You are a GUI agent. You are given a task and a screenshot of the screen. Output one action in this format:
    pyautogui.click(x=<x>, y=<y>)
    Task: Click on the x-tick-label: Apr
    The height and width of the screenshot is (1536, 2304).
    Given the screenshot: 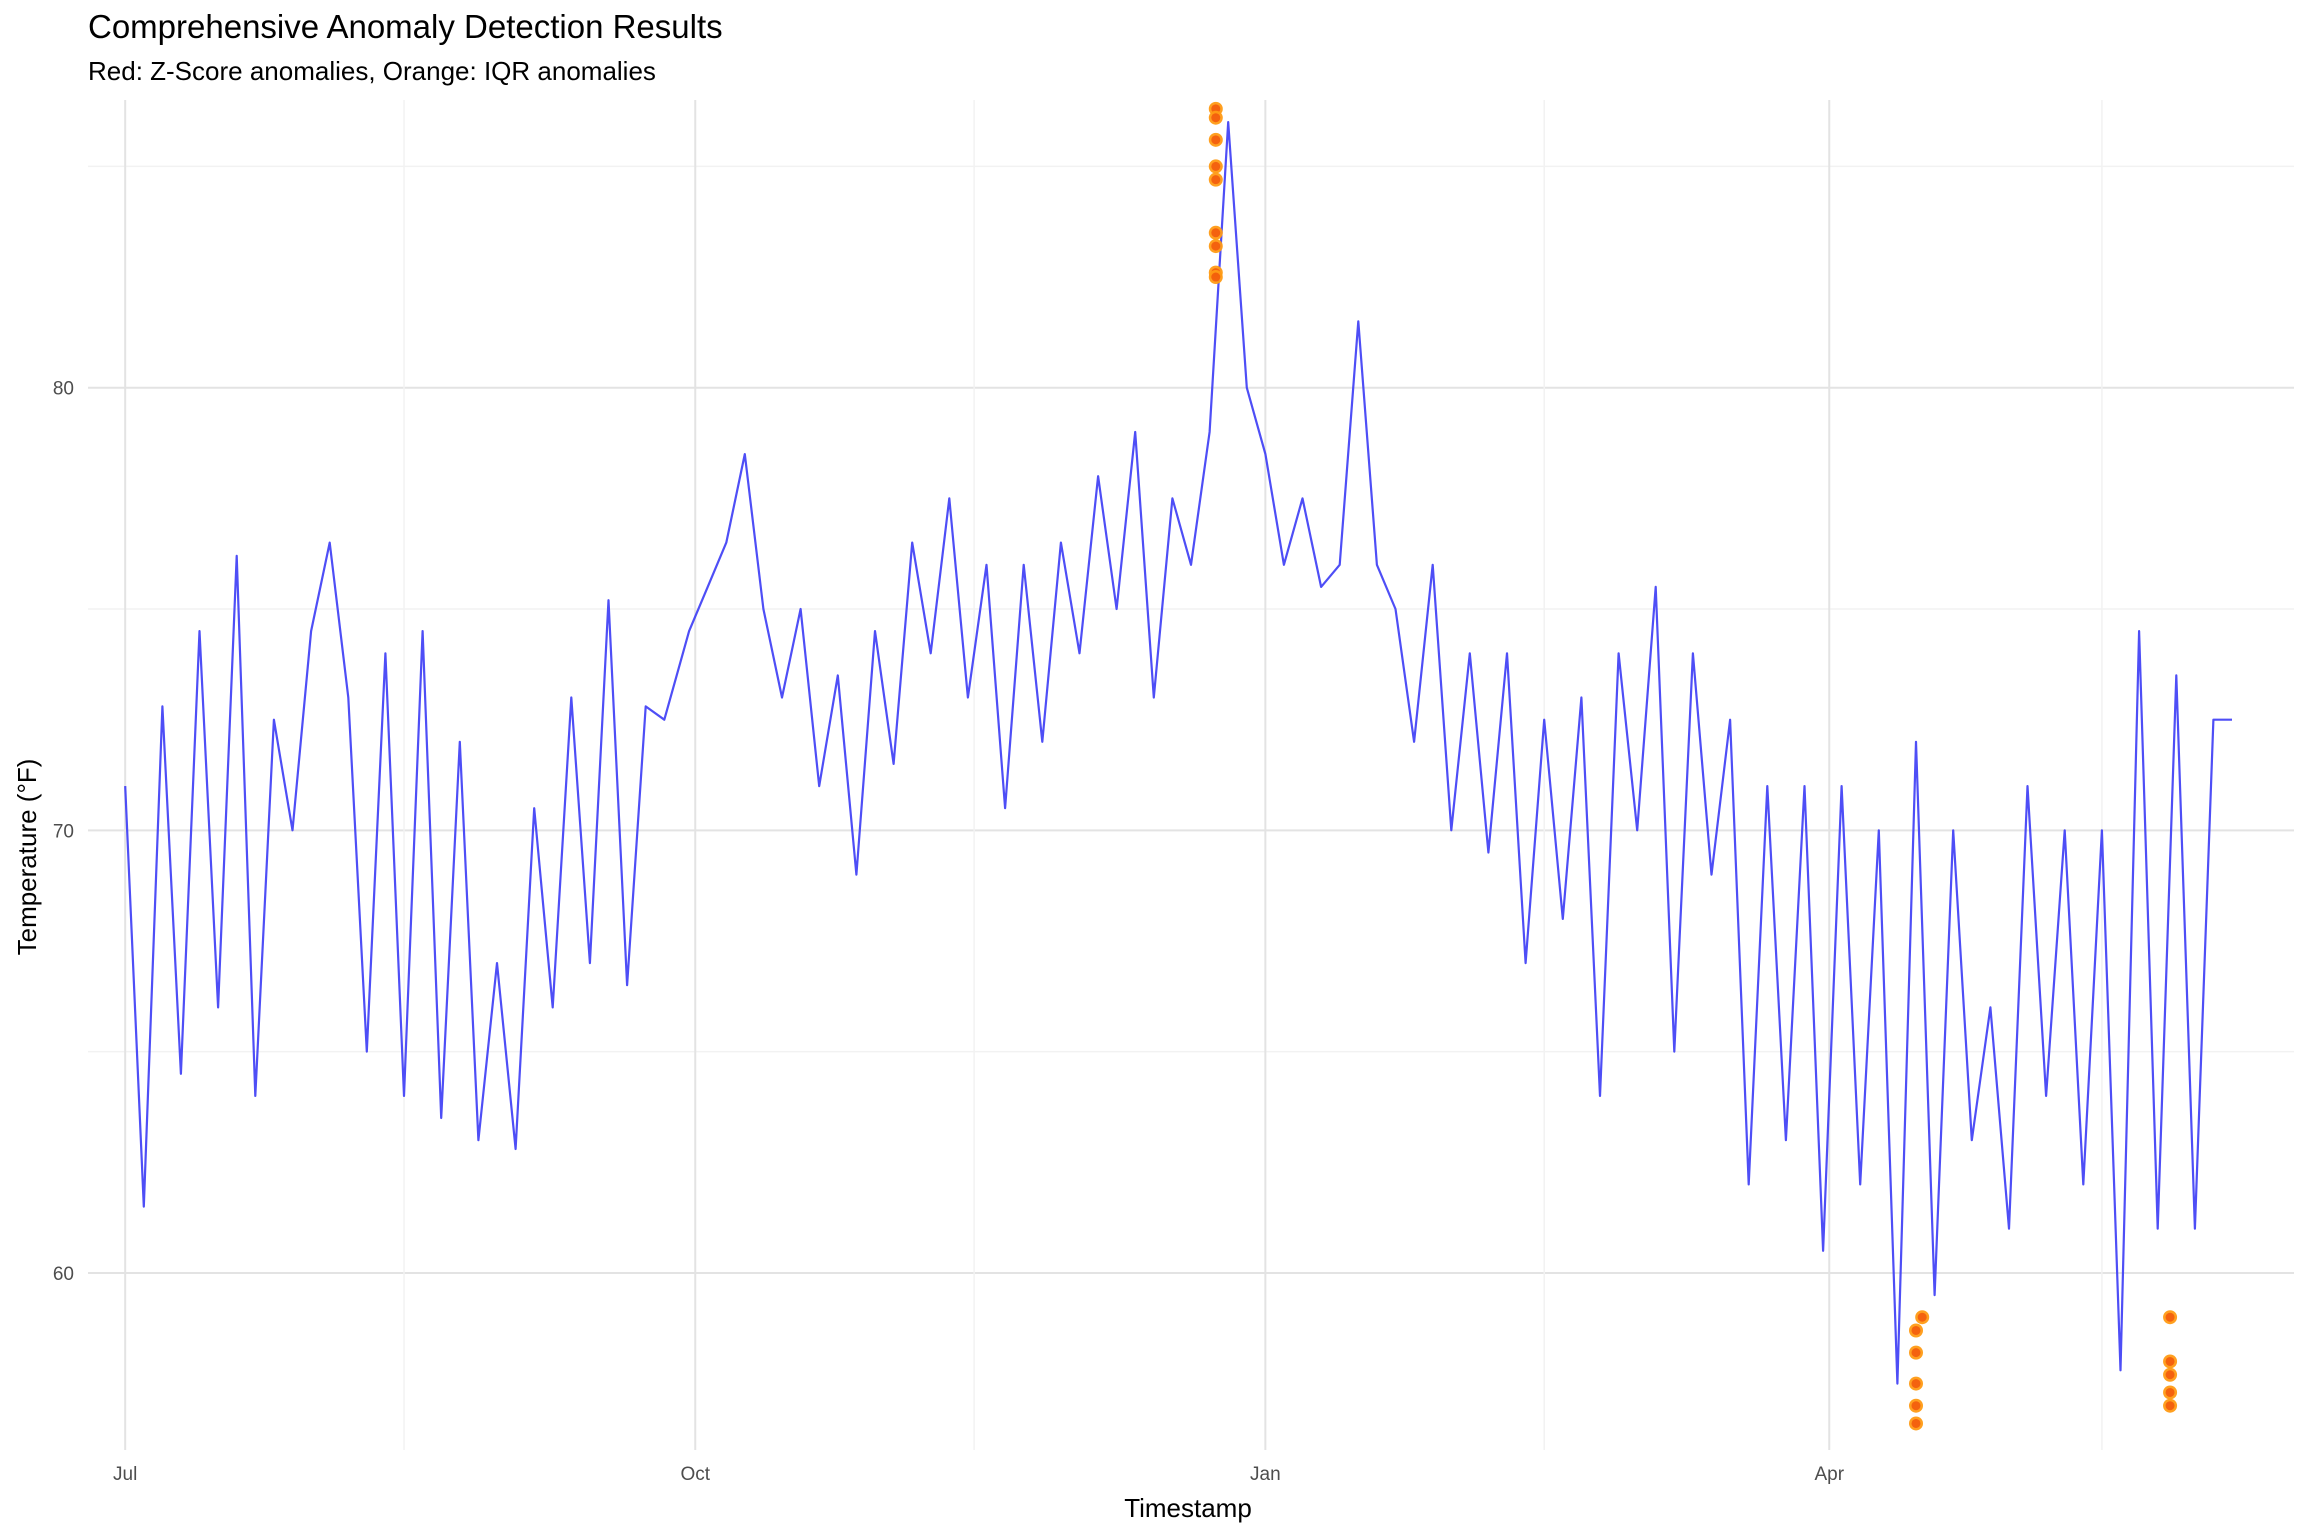 What is the action you would take?
    pyautogui.click(x=1829, y=1474)
    